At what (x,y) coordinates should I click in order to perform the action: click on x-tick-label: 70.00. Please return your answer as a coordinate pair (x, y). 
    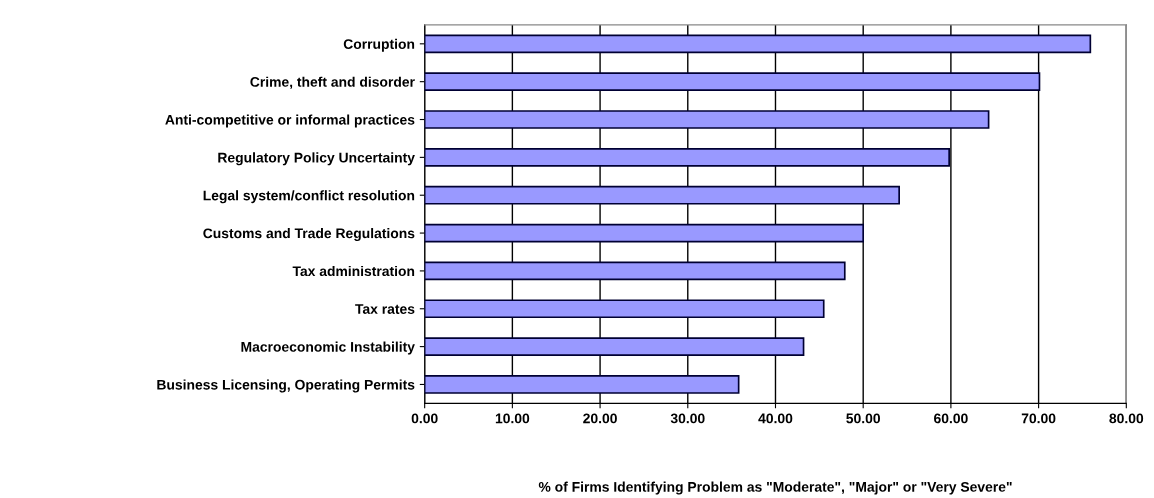
    Looking at the image, I should click on (1038, 418).